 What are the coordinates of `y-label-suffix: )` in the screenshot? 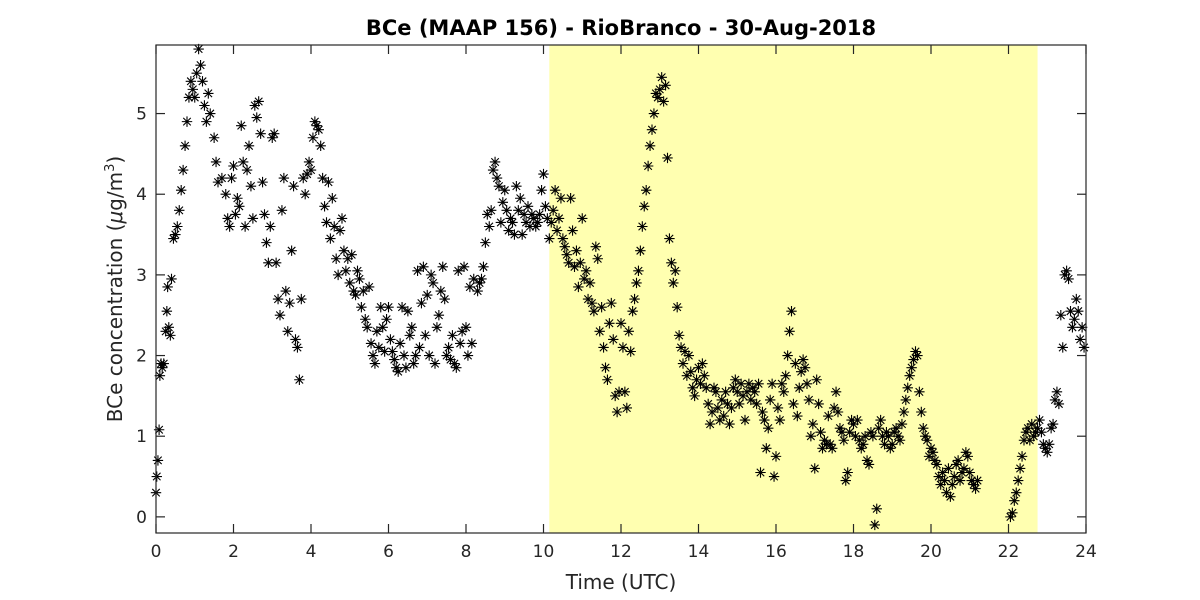 It's located at (115, 160).